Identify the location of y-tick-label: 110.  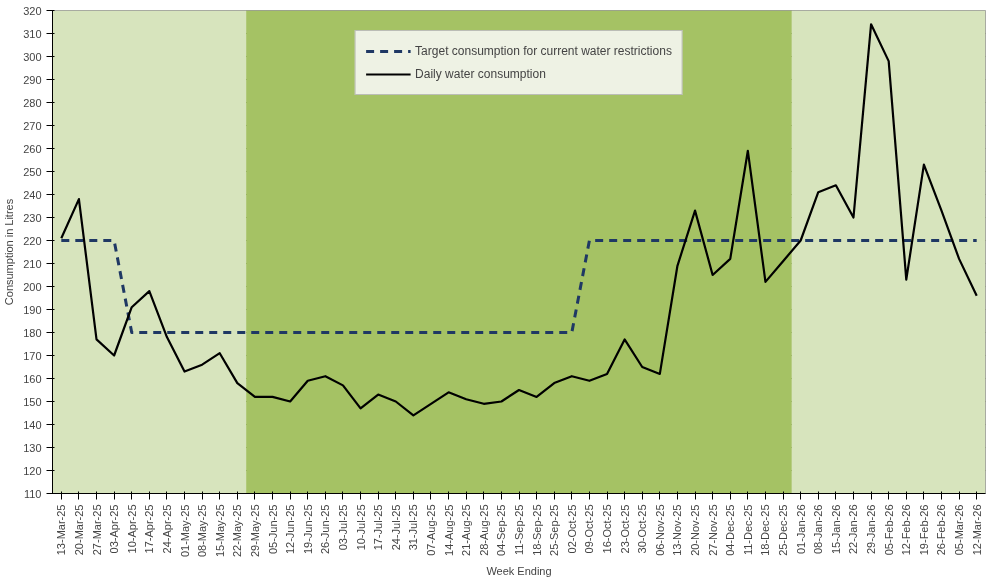
(32, 493).